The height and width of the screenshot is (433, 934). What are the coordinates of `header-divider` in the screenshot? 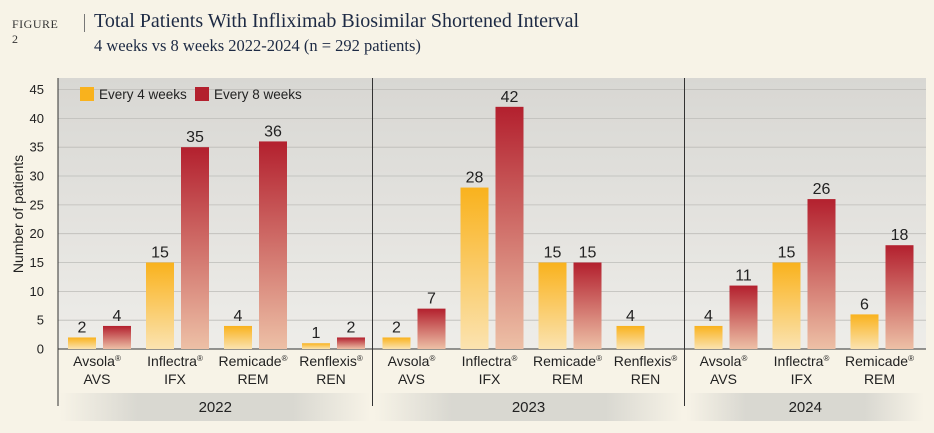 It's located at (84, 23).